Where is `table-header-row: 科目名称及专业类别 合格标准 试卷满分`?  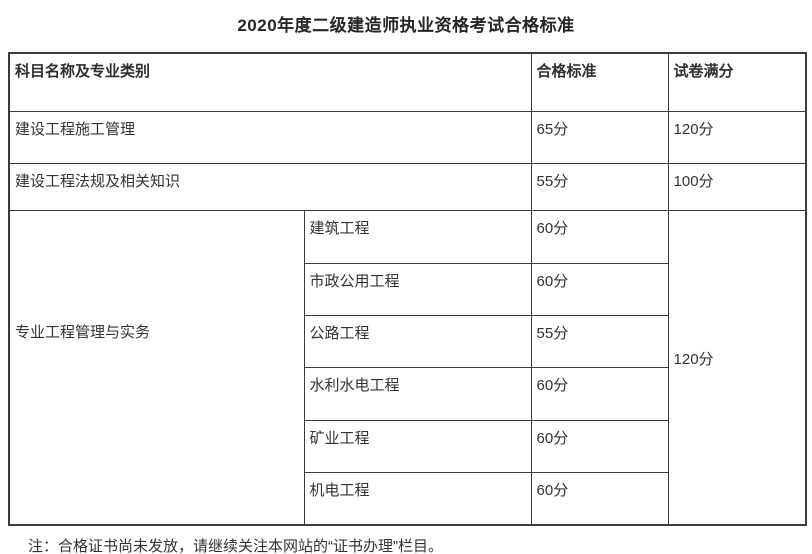 table-header-row: 科目名称及专业类别 合格标准 试卷满分 is located at coordinates (407, 82).